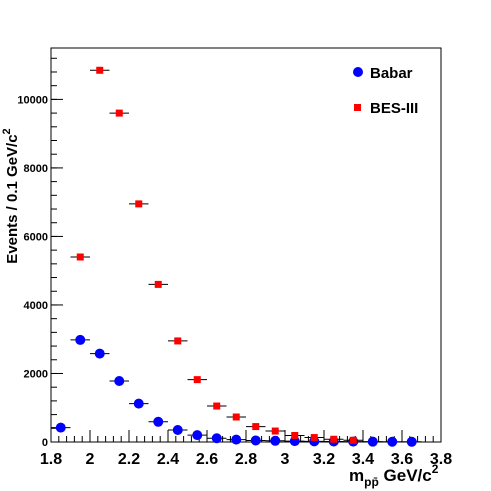 The image size is (491, 491). Describe the element at coordinates (45, 443) in the screenshot. I see `y-tick-label: 0` at that location.